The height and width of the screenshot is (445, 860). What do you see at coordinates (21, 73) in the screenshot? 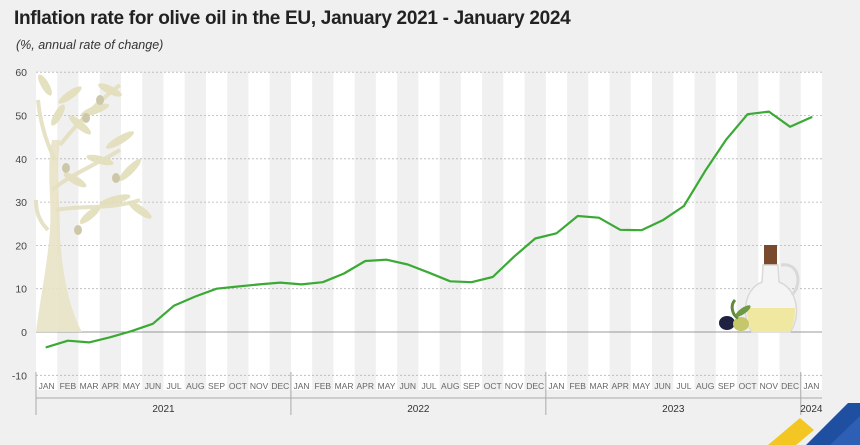
I see `y-tick-label: 60` at bounding box center [21, 73].